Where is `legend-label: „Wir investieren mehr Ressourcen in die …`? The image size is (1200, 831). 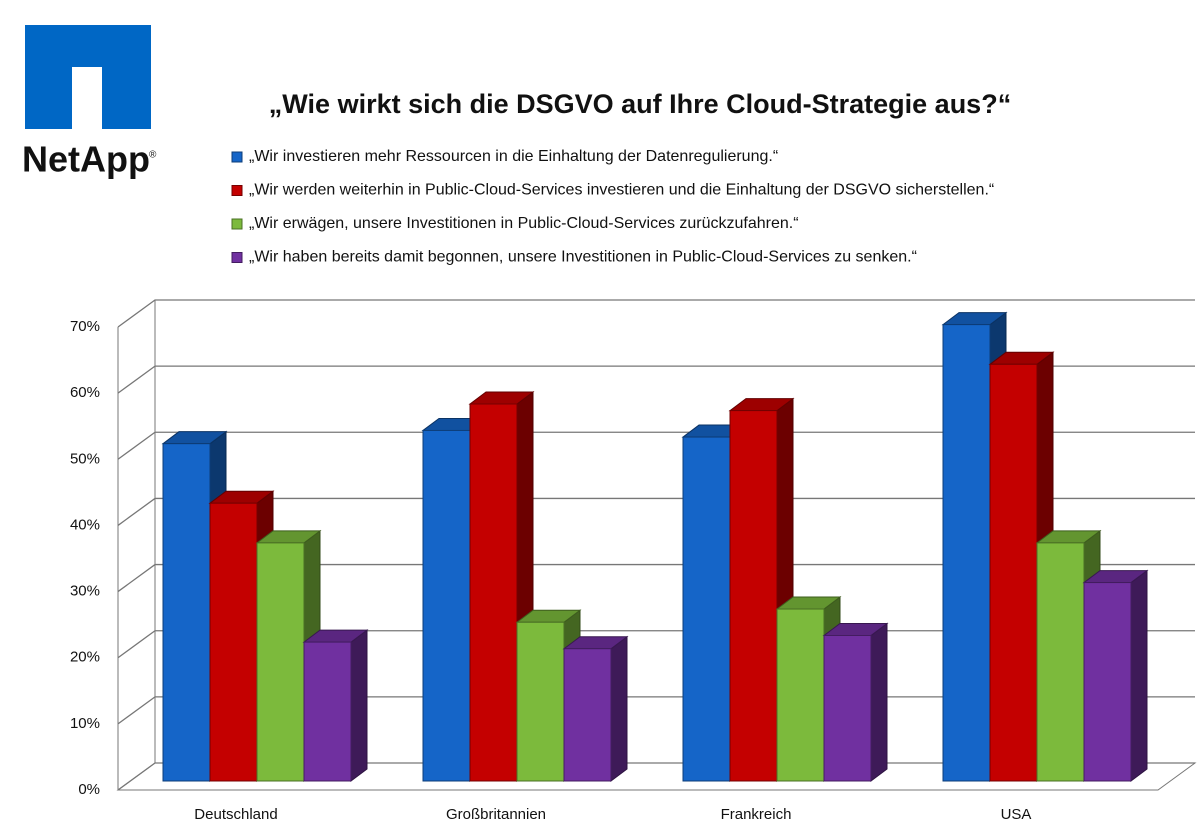 legend-label: „Wir investieren mehr Ressourcen in die … is located at coordinates (513, 156).